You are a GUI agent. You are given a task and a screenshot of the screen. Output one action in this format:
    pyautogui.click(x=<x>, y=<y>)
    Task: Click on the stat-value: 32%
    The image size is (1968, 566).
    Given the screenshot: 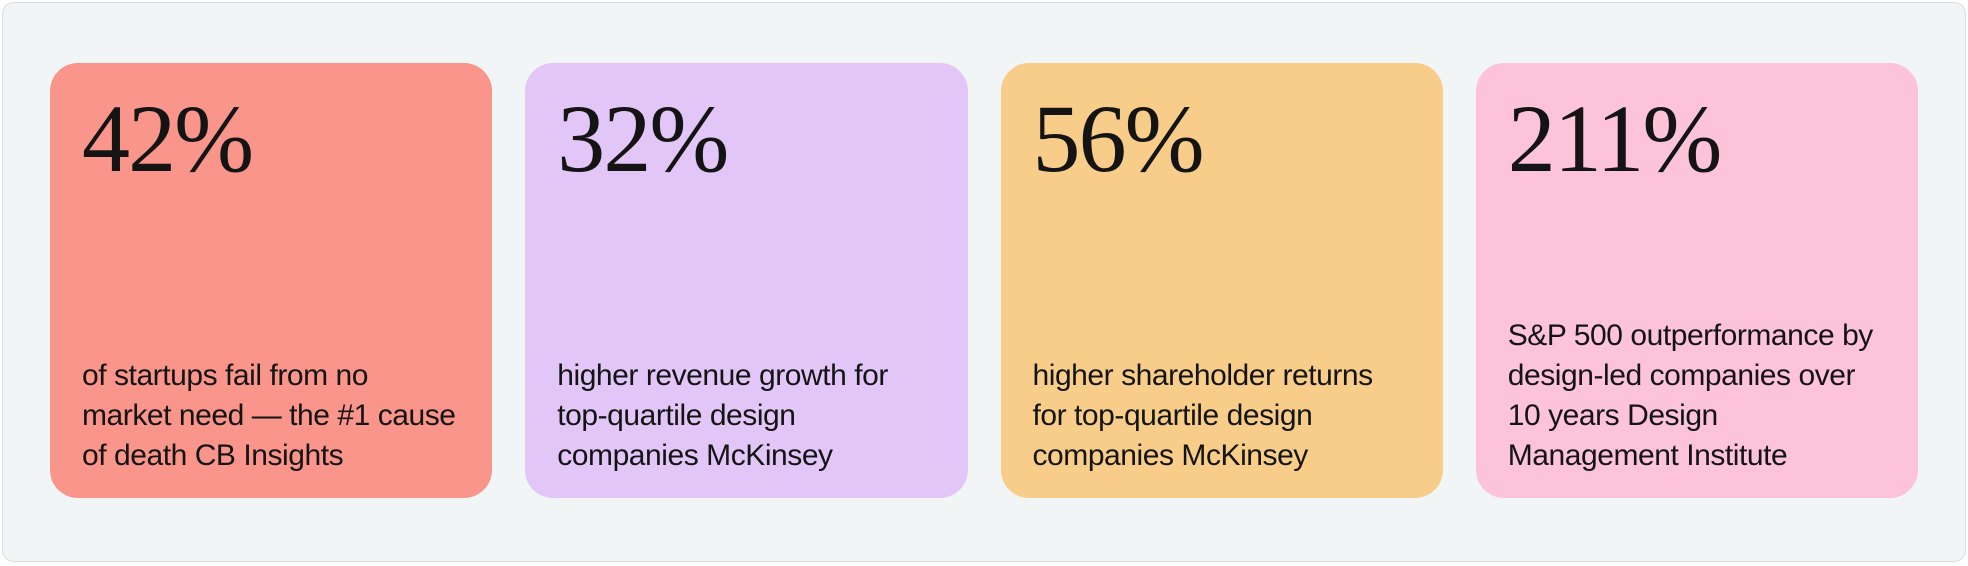 What is the action you would take?
    pyautogui.click(x=643, y=138)
    